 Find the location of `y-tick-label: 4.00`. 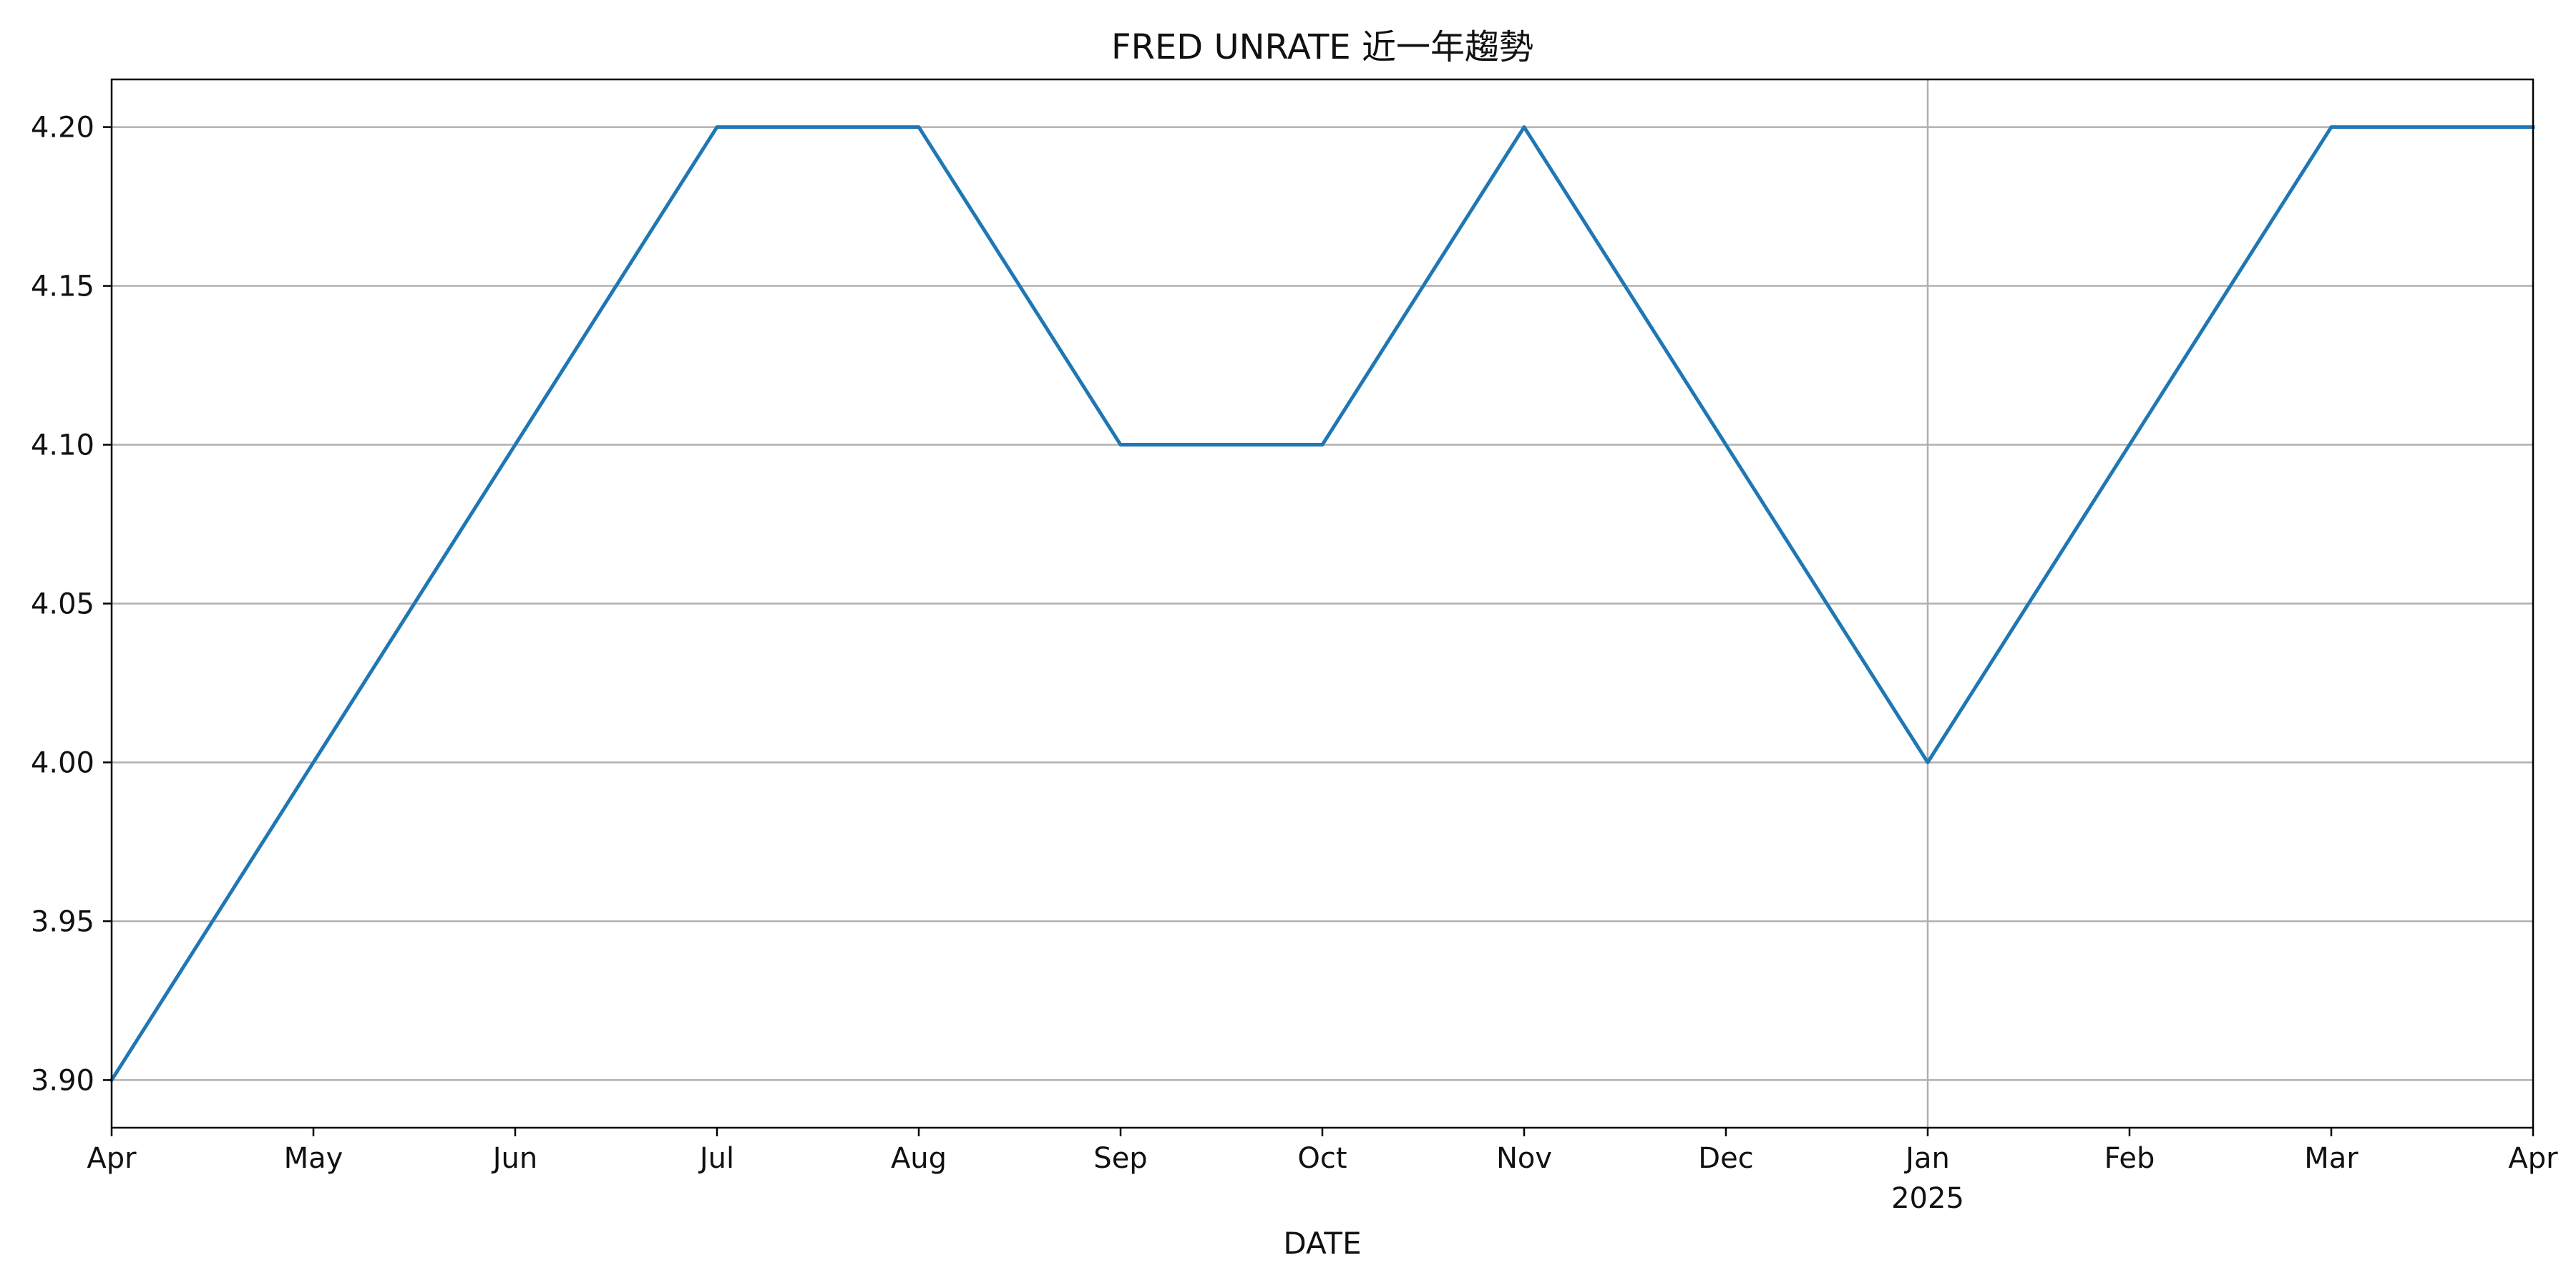

y-tick-label: 4.00 is located at coordinates (62, 762).